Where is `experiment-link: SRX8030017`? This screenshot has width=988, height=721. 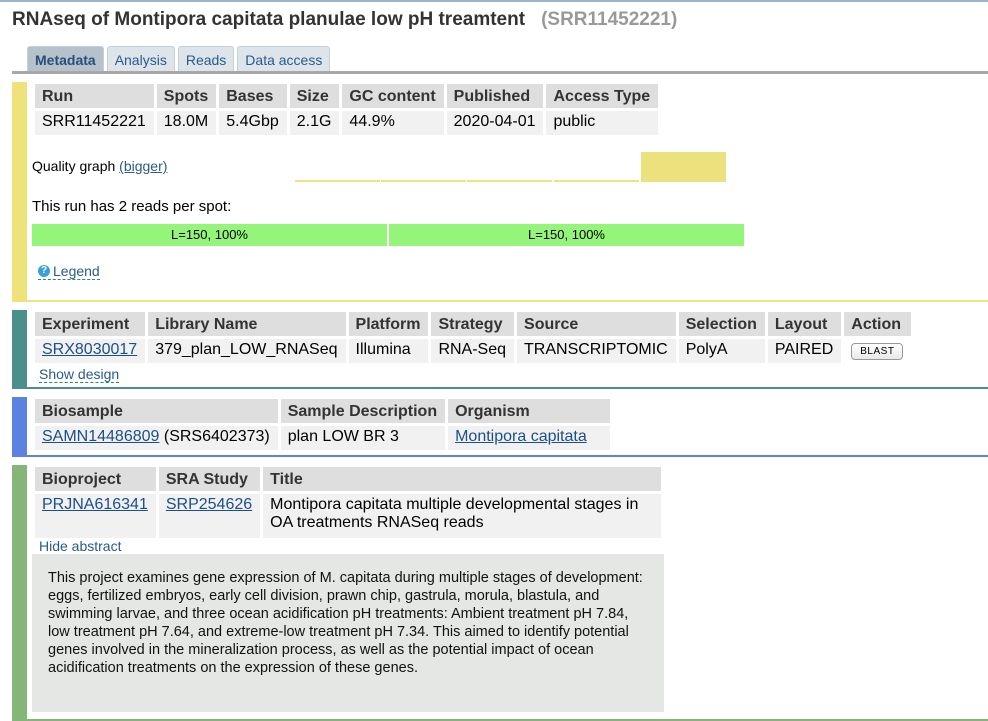 experiment-link: SRX8030017 is located at coordinates (90, 349).